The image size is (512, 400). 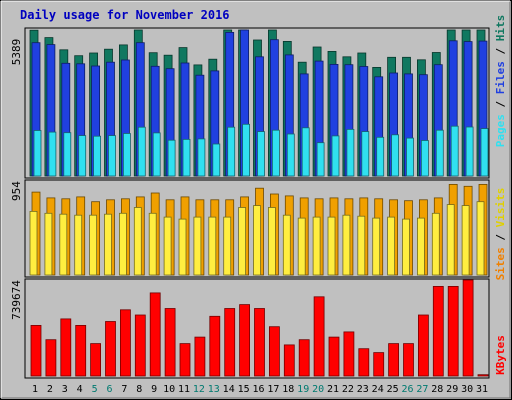 I want to click on legend-sep-3: /, so click(x=500, y=237).